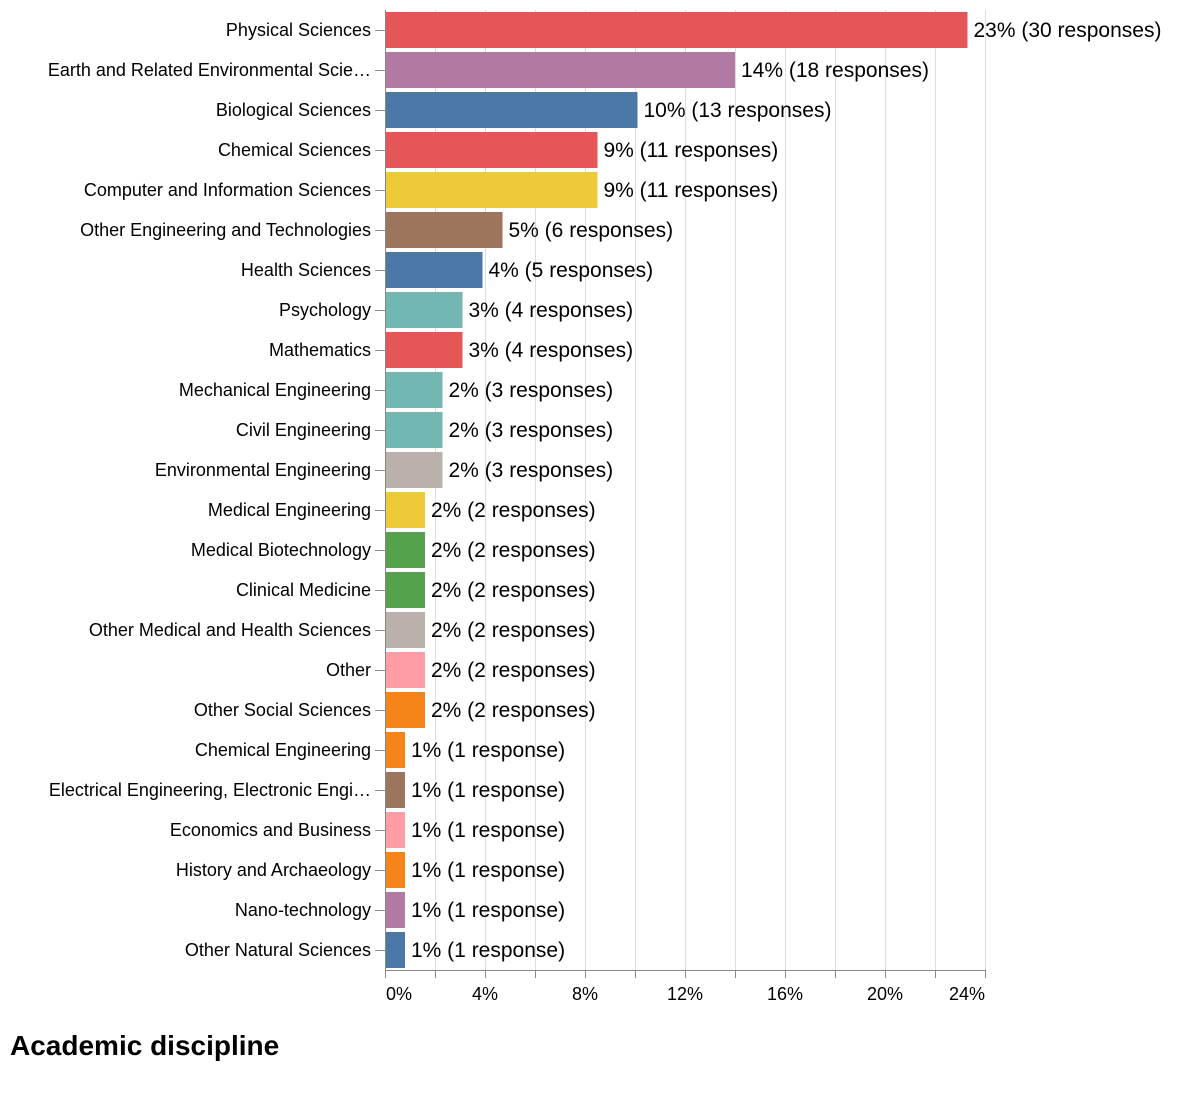 The width and height of the screenshot is (1180, 1110). I want to click on data-label: 5% (6 responses), so click(591, 230).